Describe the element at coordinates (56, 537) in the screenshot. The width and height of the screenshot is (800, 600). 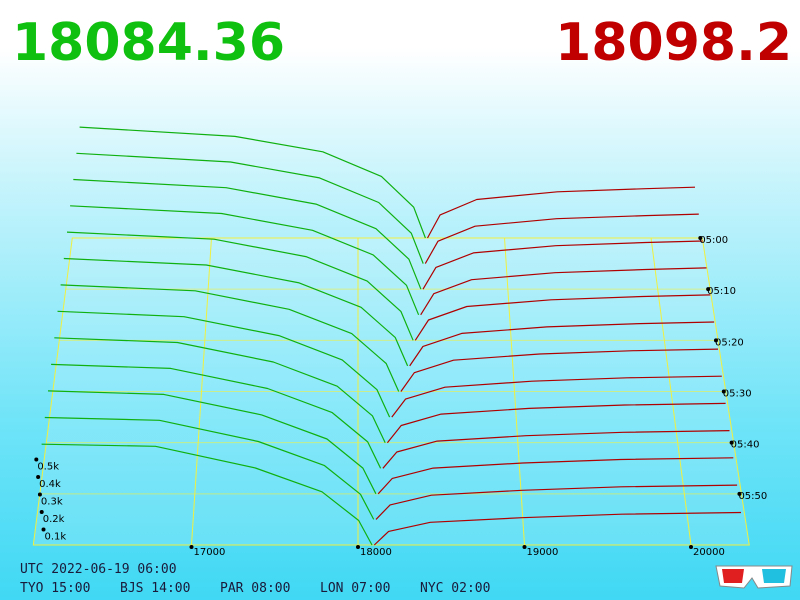
I see `volume-tick-label: 0.1k` at that location.